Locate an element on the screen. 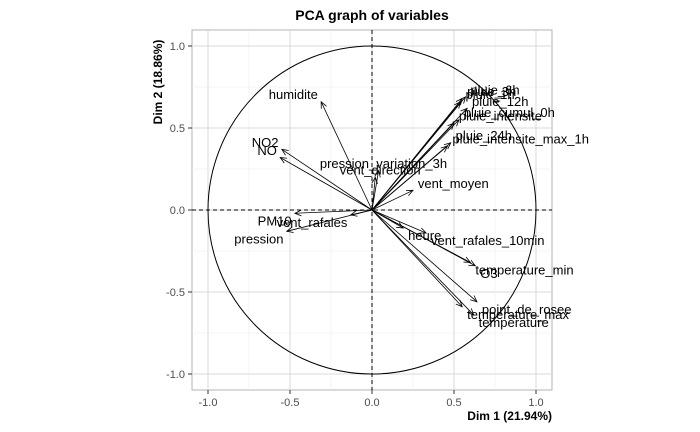  x-tick-label: 0.0 is located at coordinates (371, 403).